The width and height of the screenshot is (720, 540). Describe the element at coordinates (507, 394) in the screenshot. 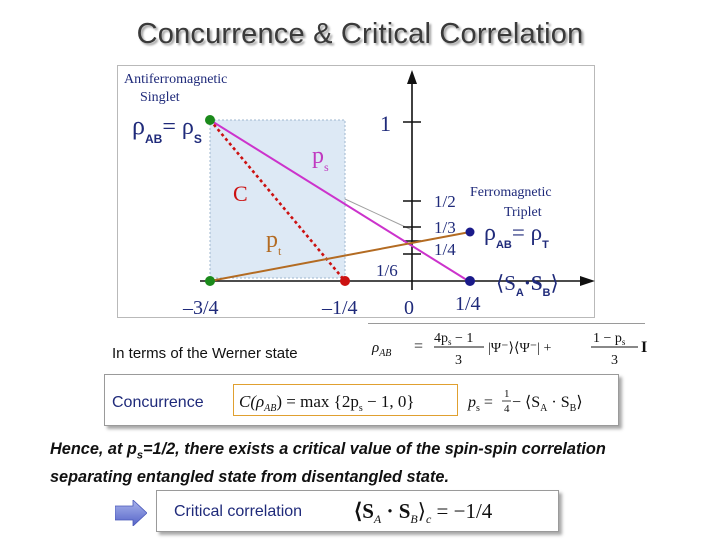

I see `svg-text: 1` at that location.